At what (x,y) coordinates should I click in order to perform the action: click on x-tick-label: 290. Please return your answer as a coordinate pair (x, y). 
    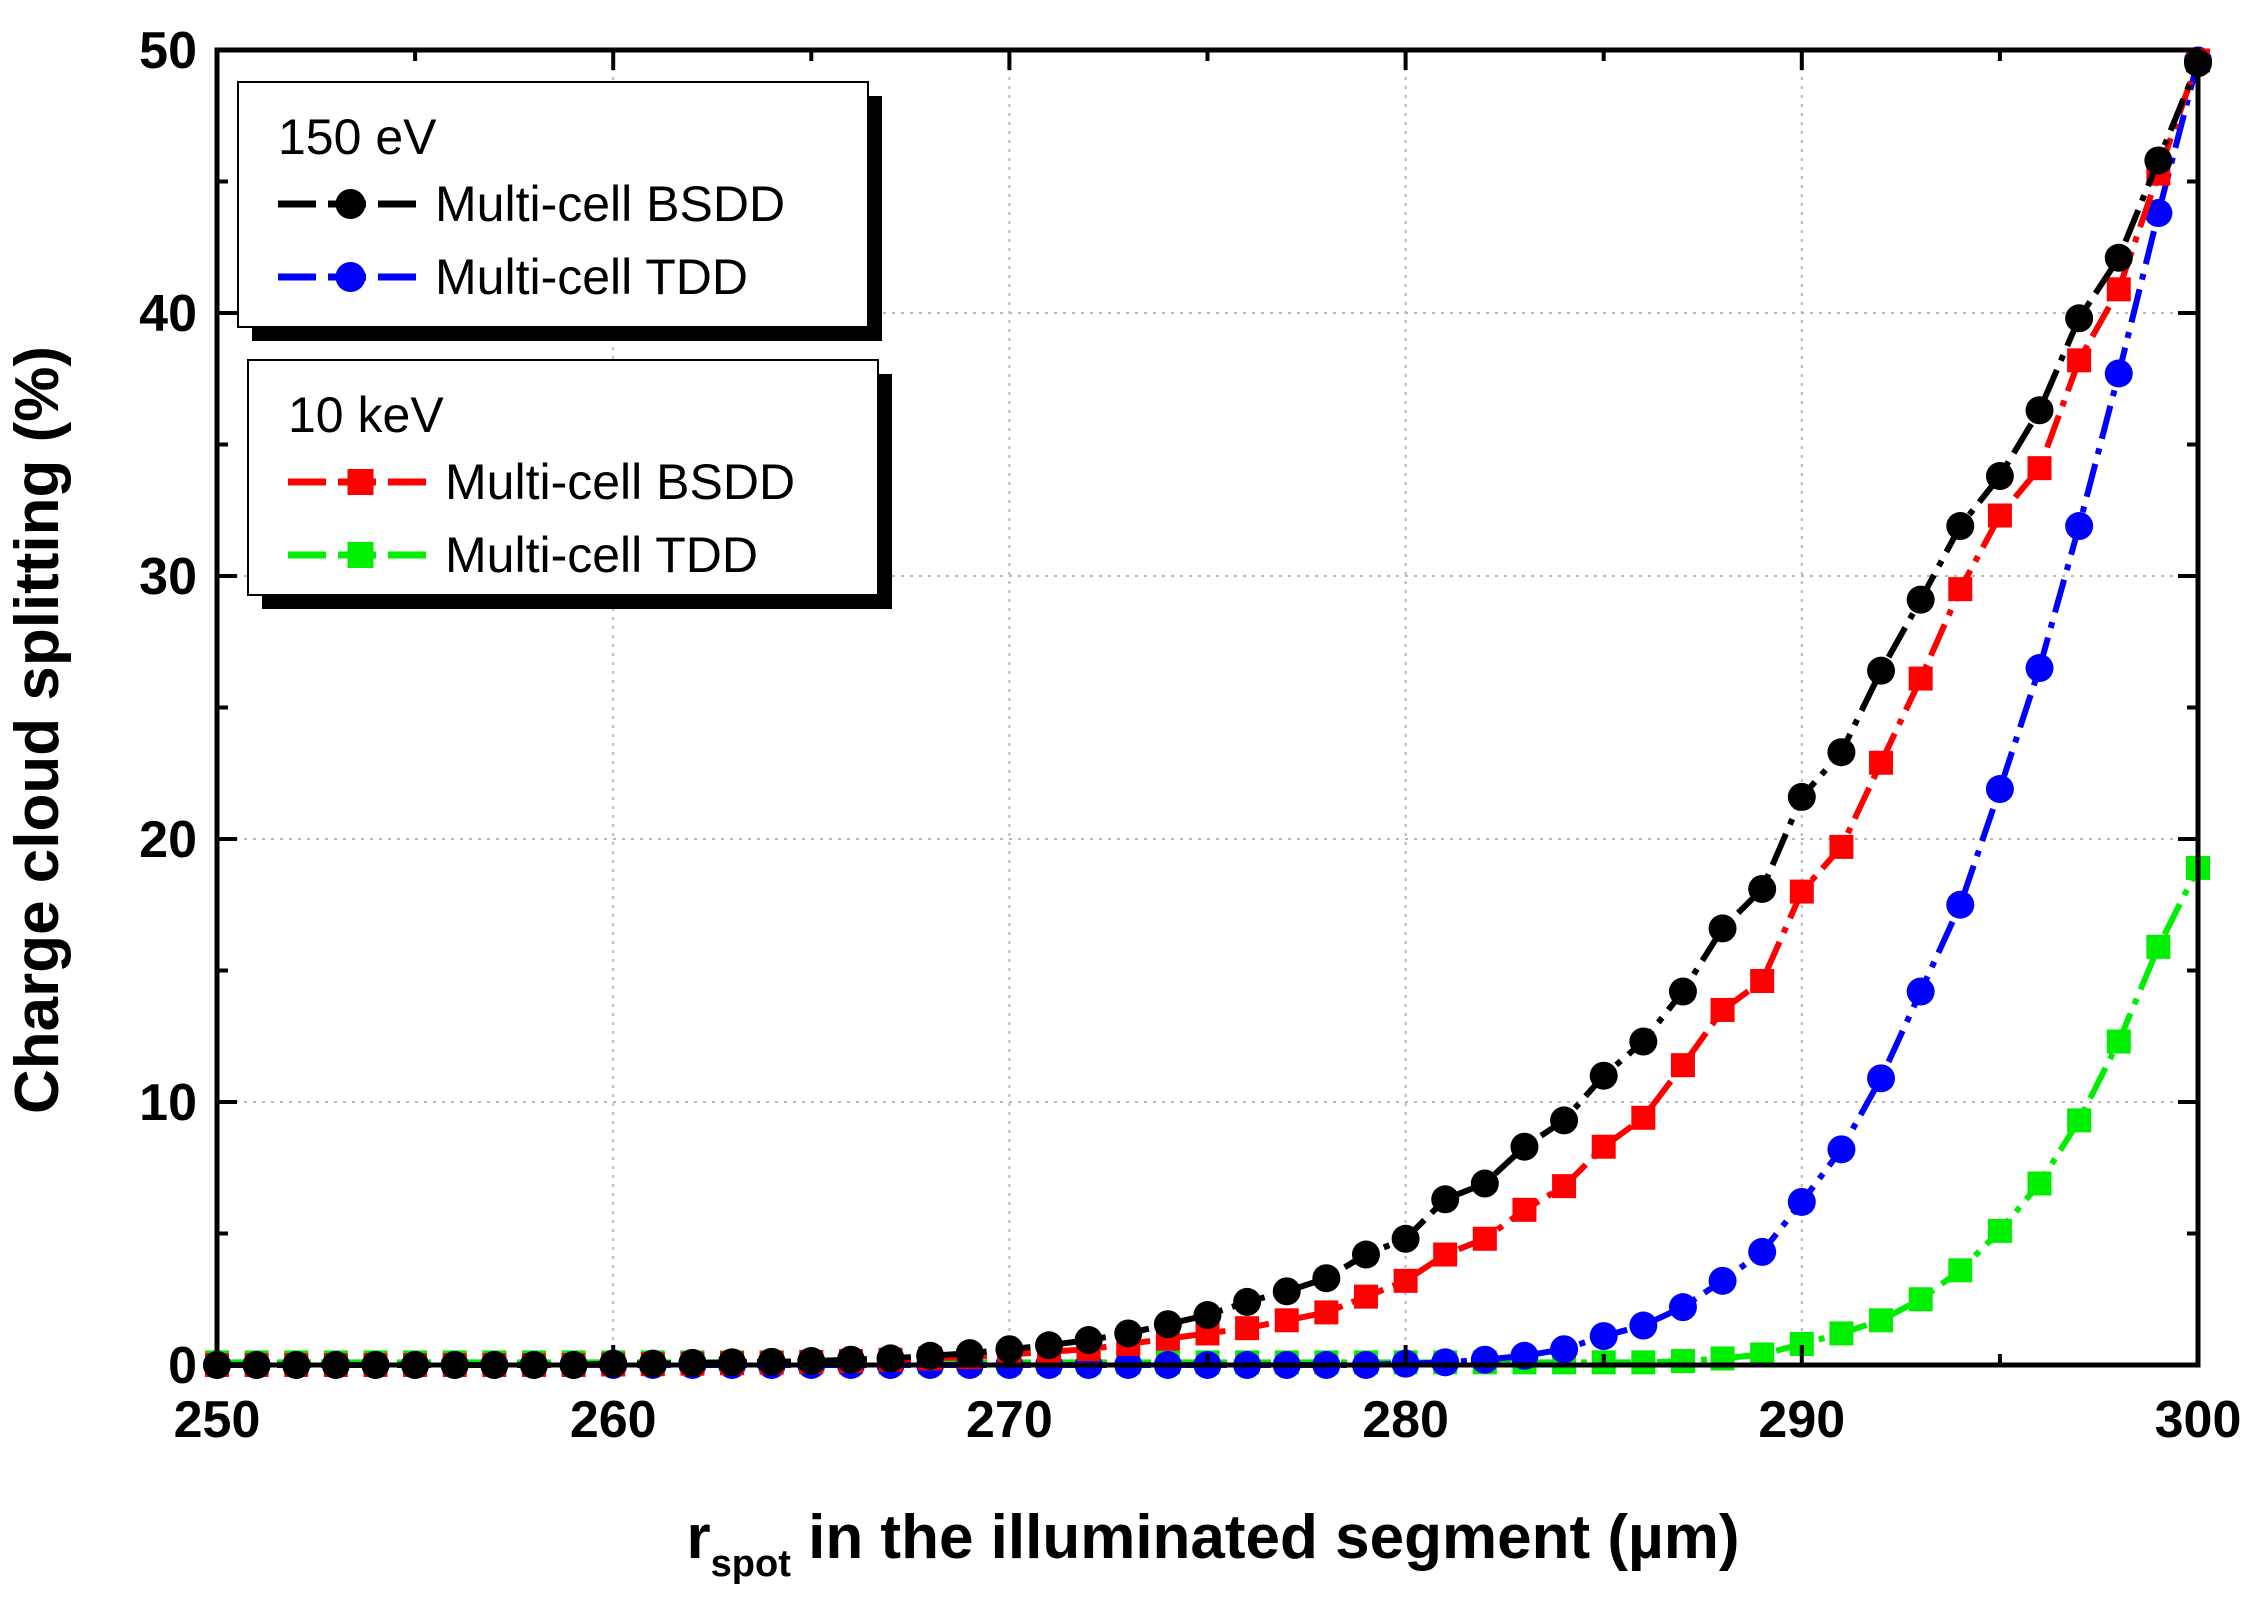
    Looking at the image, I should click on (1801, 1420).